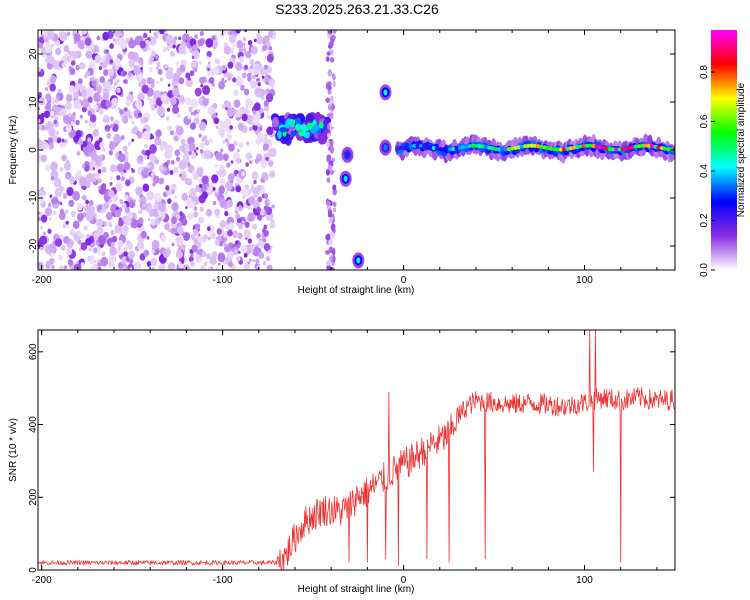  Describe the element at coordinates (704, 270) in the screenshot. I see `colorbar-tick-label: 0.0` at that location.